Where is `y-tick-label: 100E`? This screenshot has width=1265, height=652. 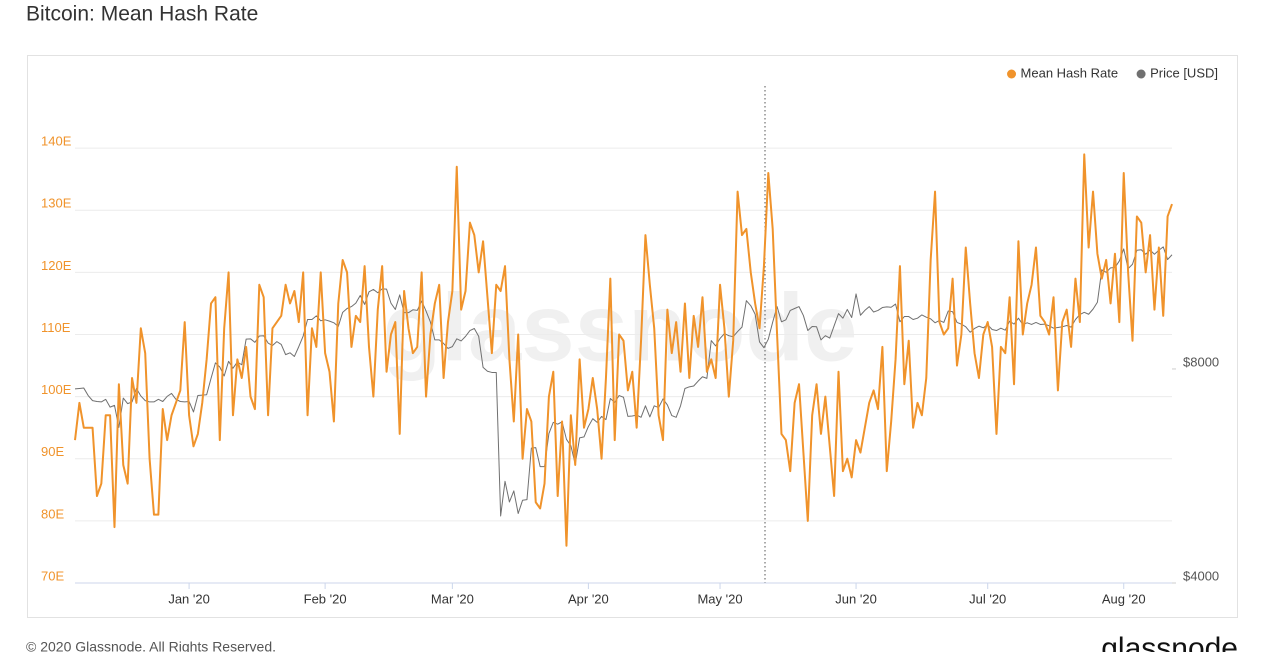
y-tick-label: 100E is located at coordinates (56, 389).